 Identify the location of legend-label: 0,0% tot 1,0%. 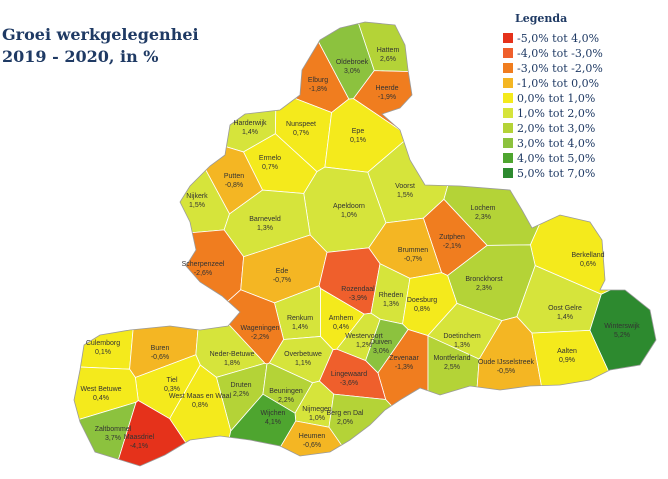
(556, 98).